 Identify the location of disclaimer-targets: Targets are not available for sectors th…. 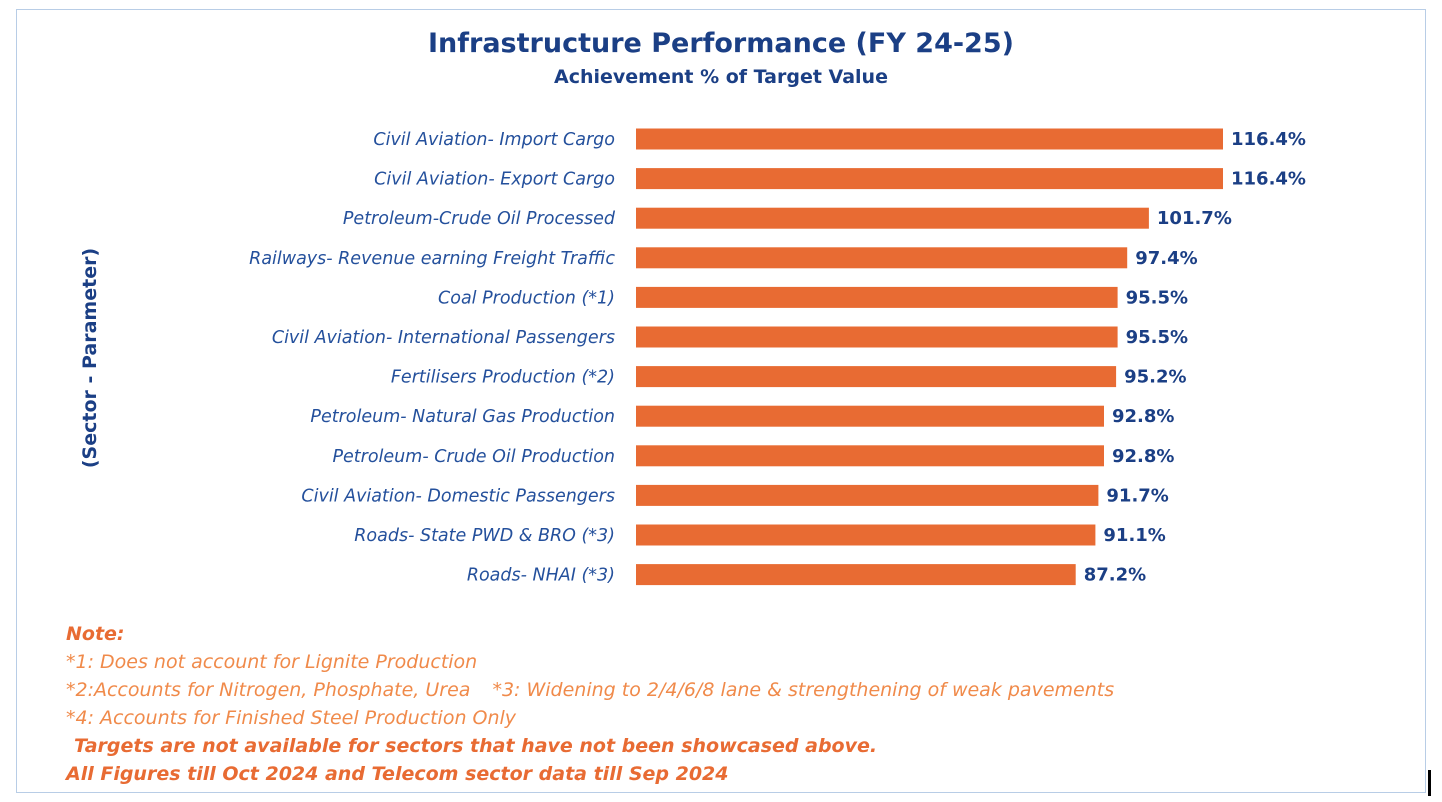
(476, 746).